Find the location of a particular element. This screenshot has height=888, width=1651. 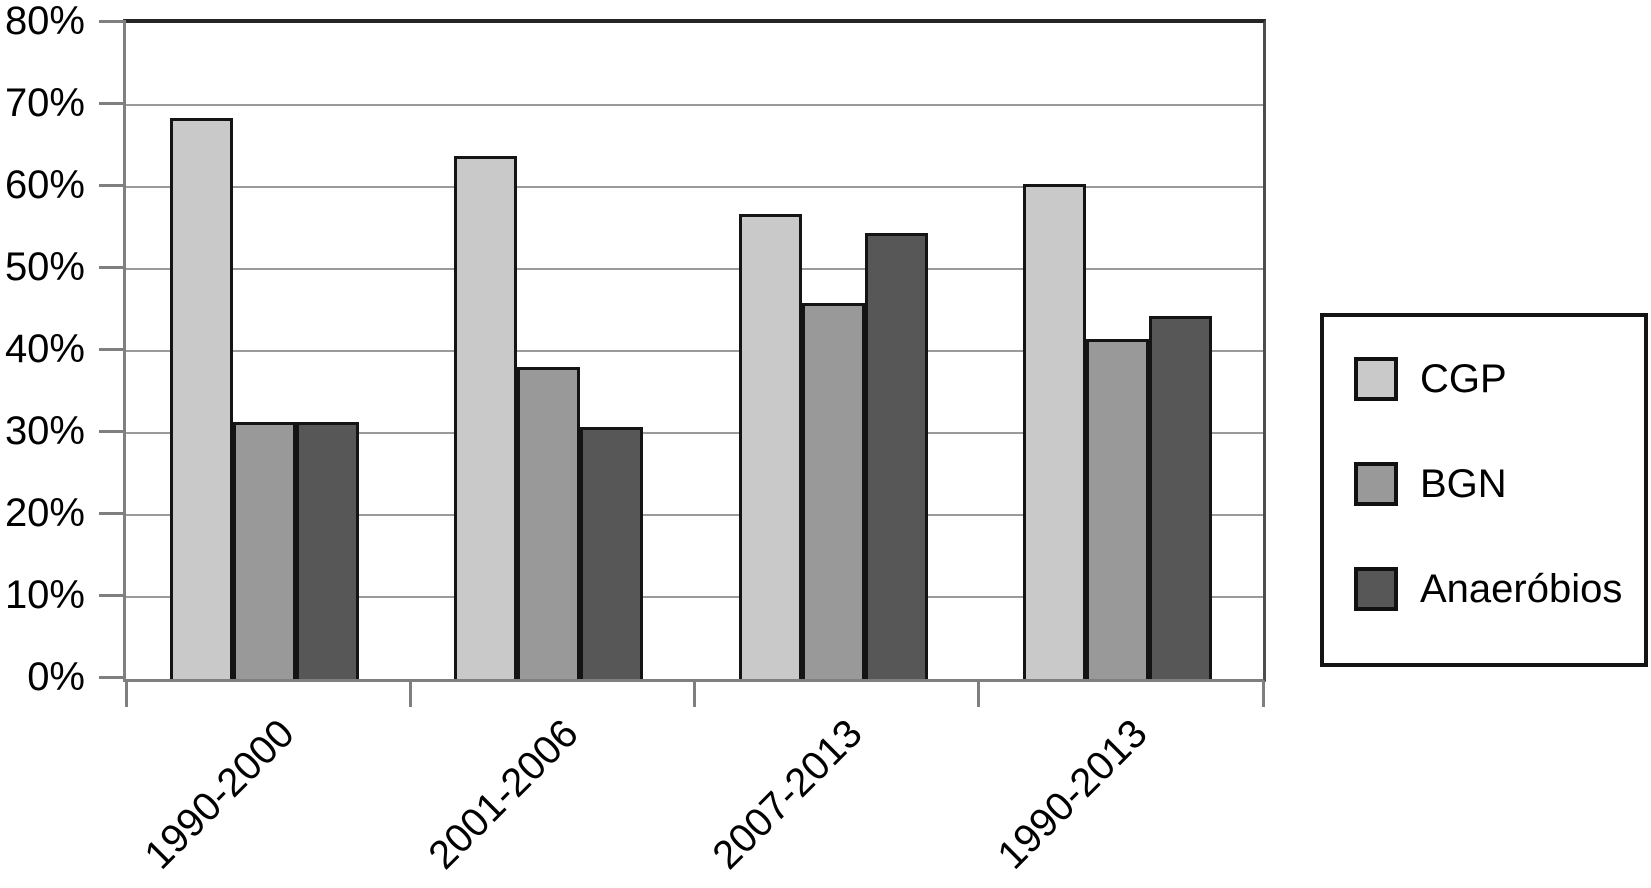

bar-cgp-2001-2006 is located at coordinates (486, 417).